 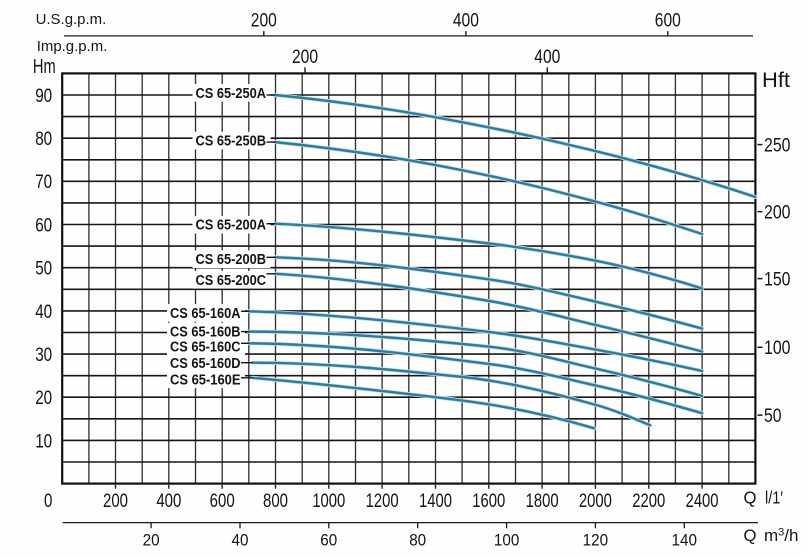 I want to click on svg-text: 0, so click(x=48, y=501).